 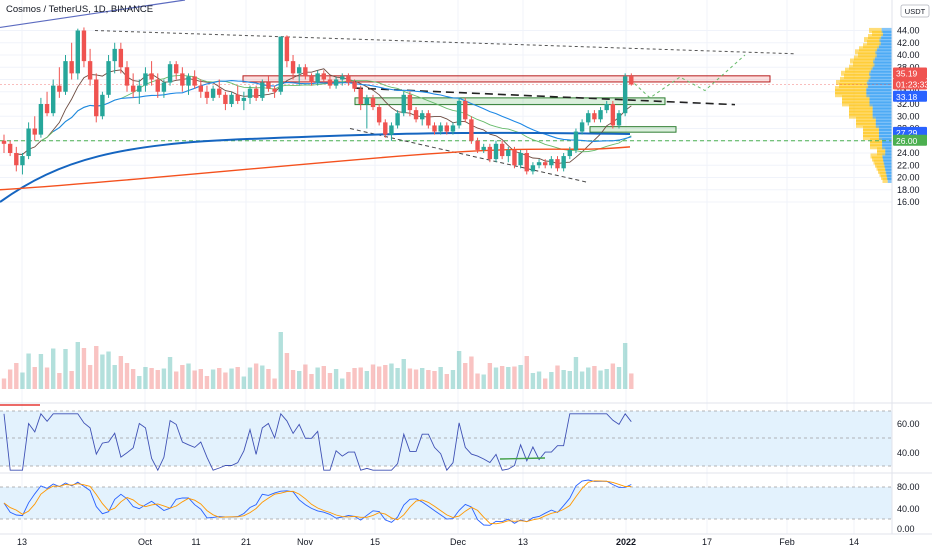 What do you see at coordinates (445, 42) in the screenshot?
I see `descending-trendline` at bounding box center [445, 42].